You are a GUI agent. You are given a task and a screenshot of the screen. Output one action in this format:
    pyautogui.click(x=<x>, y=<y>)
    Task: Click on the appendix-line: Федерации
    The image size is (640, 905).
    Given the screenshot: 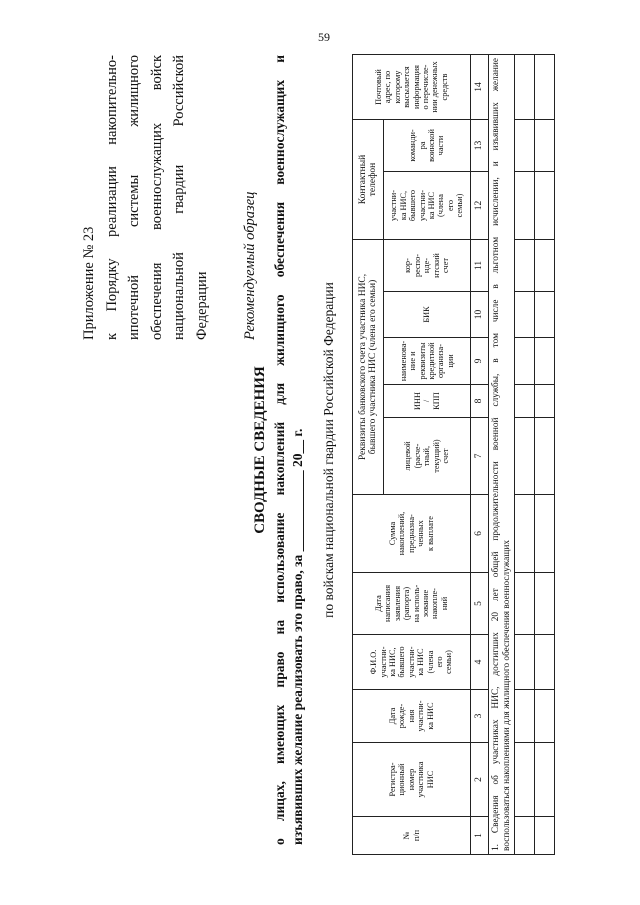 What is the action you would take?
    pyautogui.click(x=201, y=305)
    